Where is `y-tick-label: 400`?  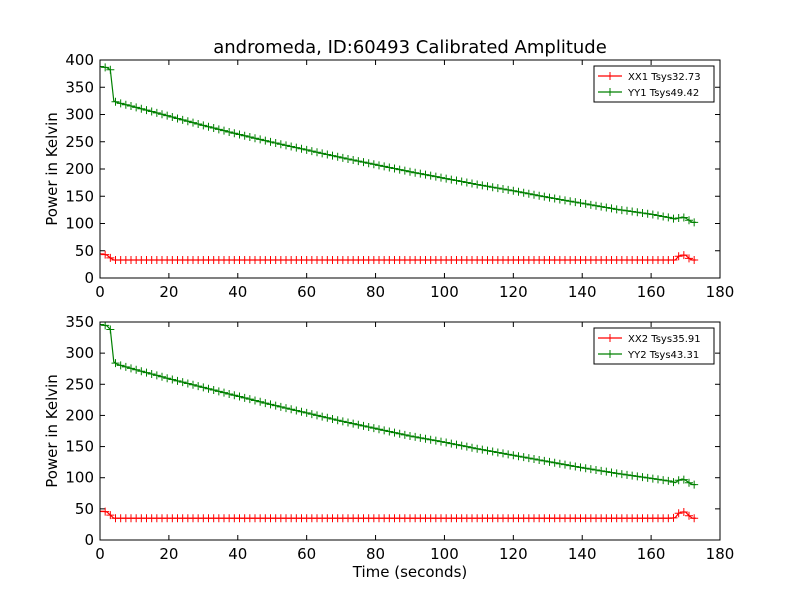
y-tick-label: 400 is located at coordinates (79, 60).